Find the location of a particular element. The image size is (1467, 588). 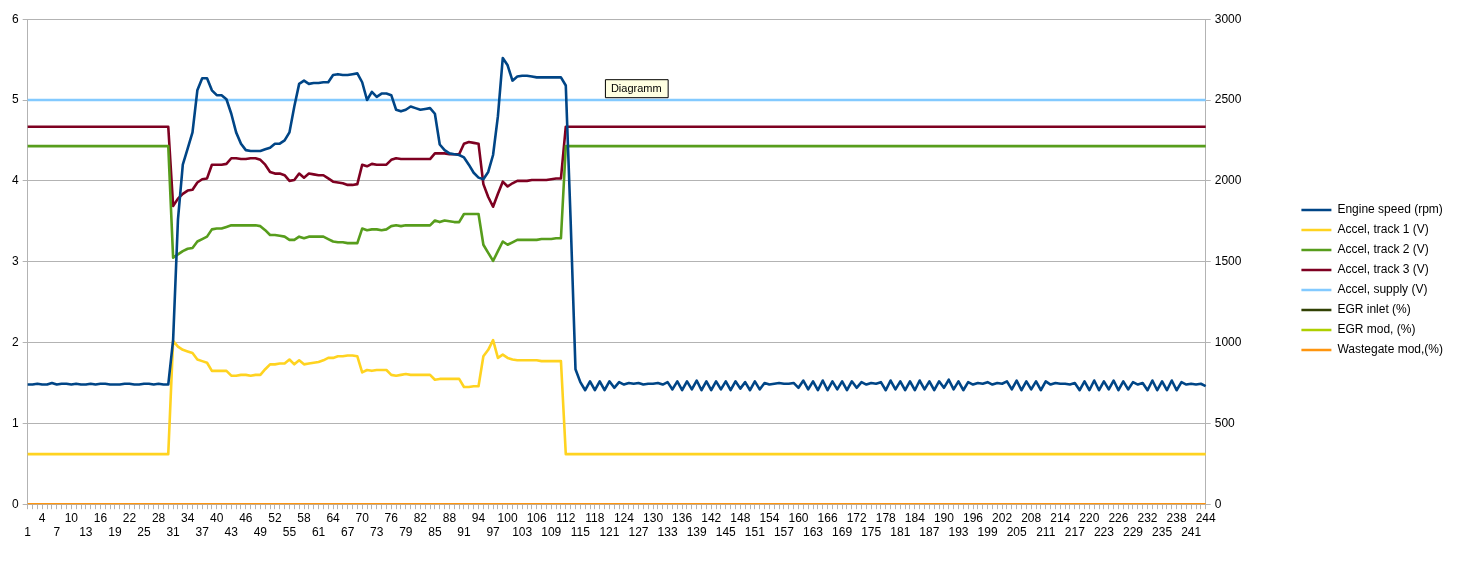

x-tick-label: 238 is located at coordinates (1176, 517).